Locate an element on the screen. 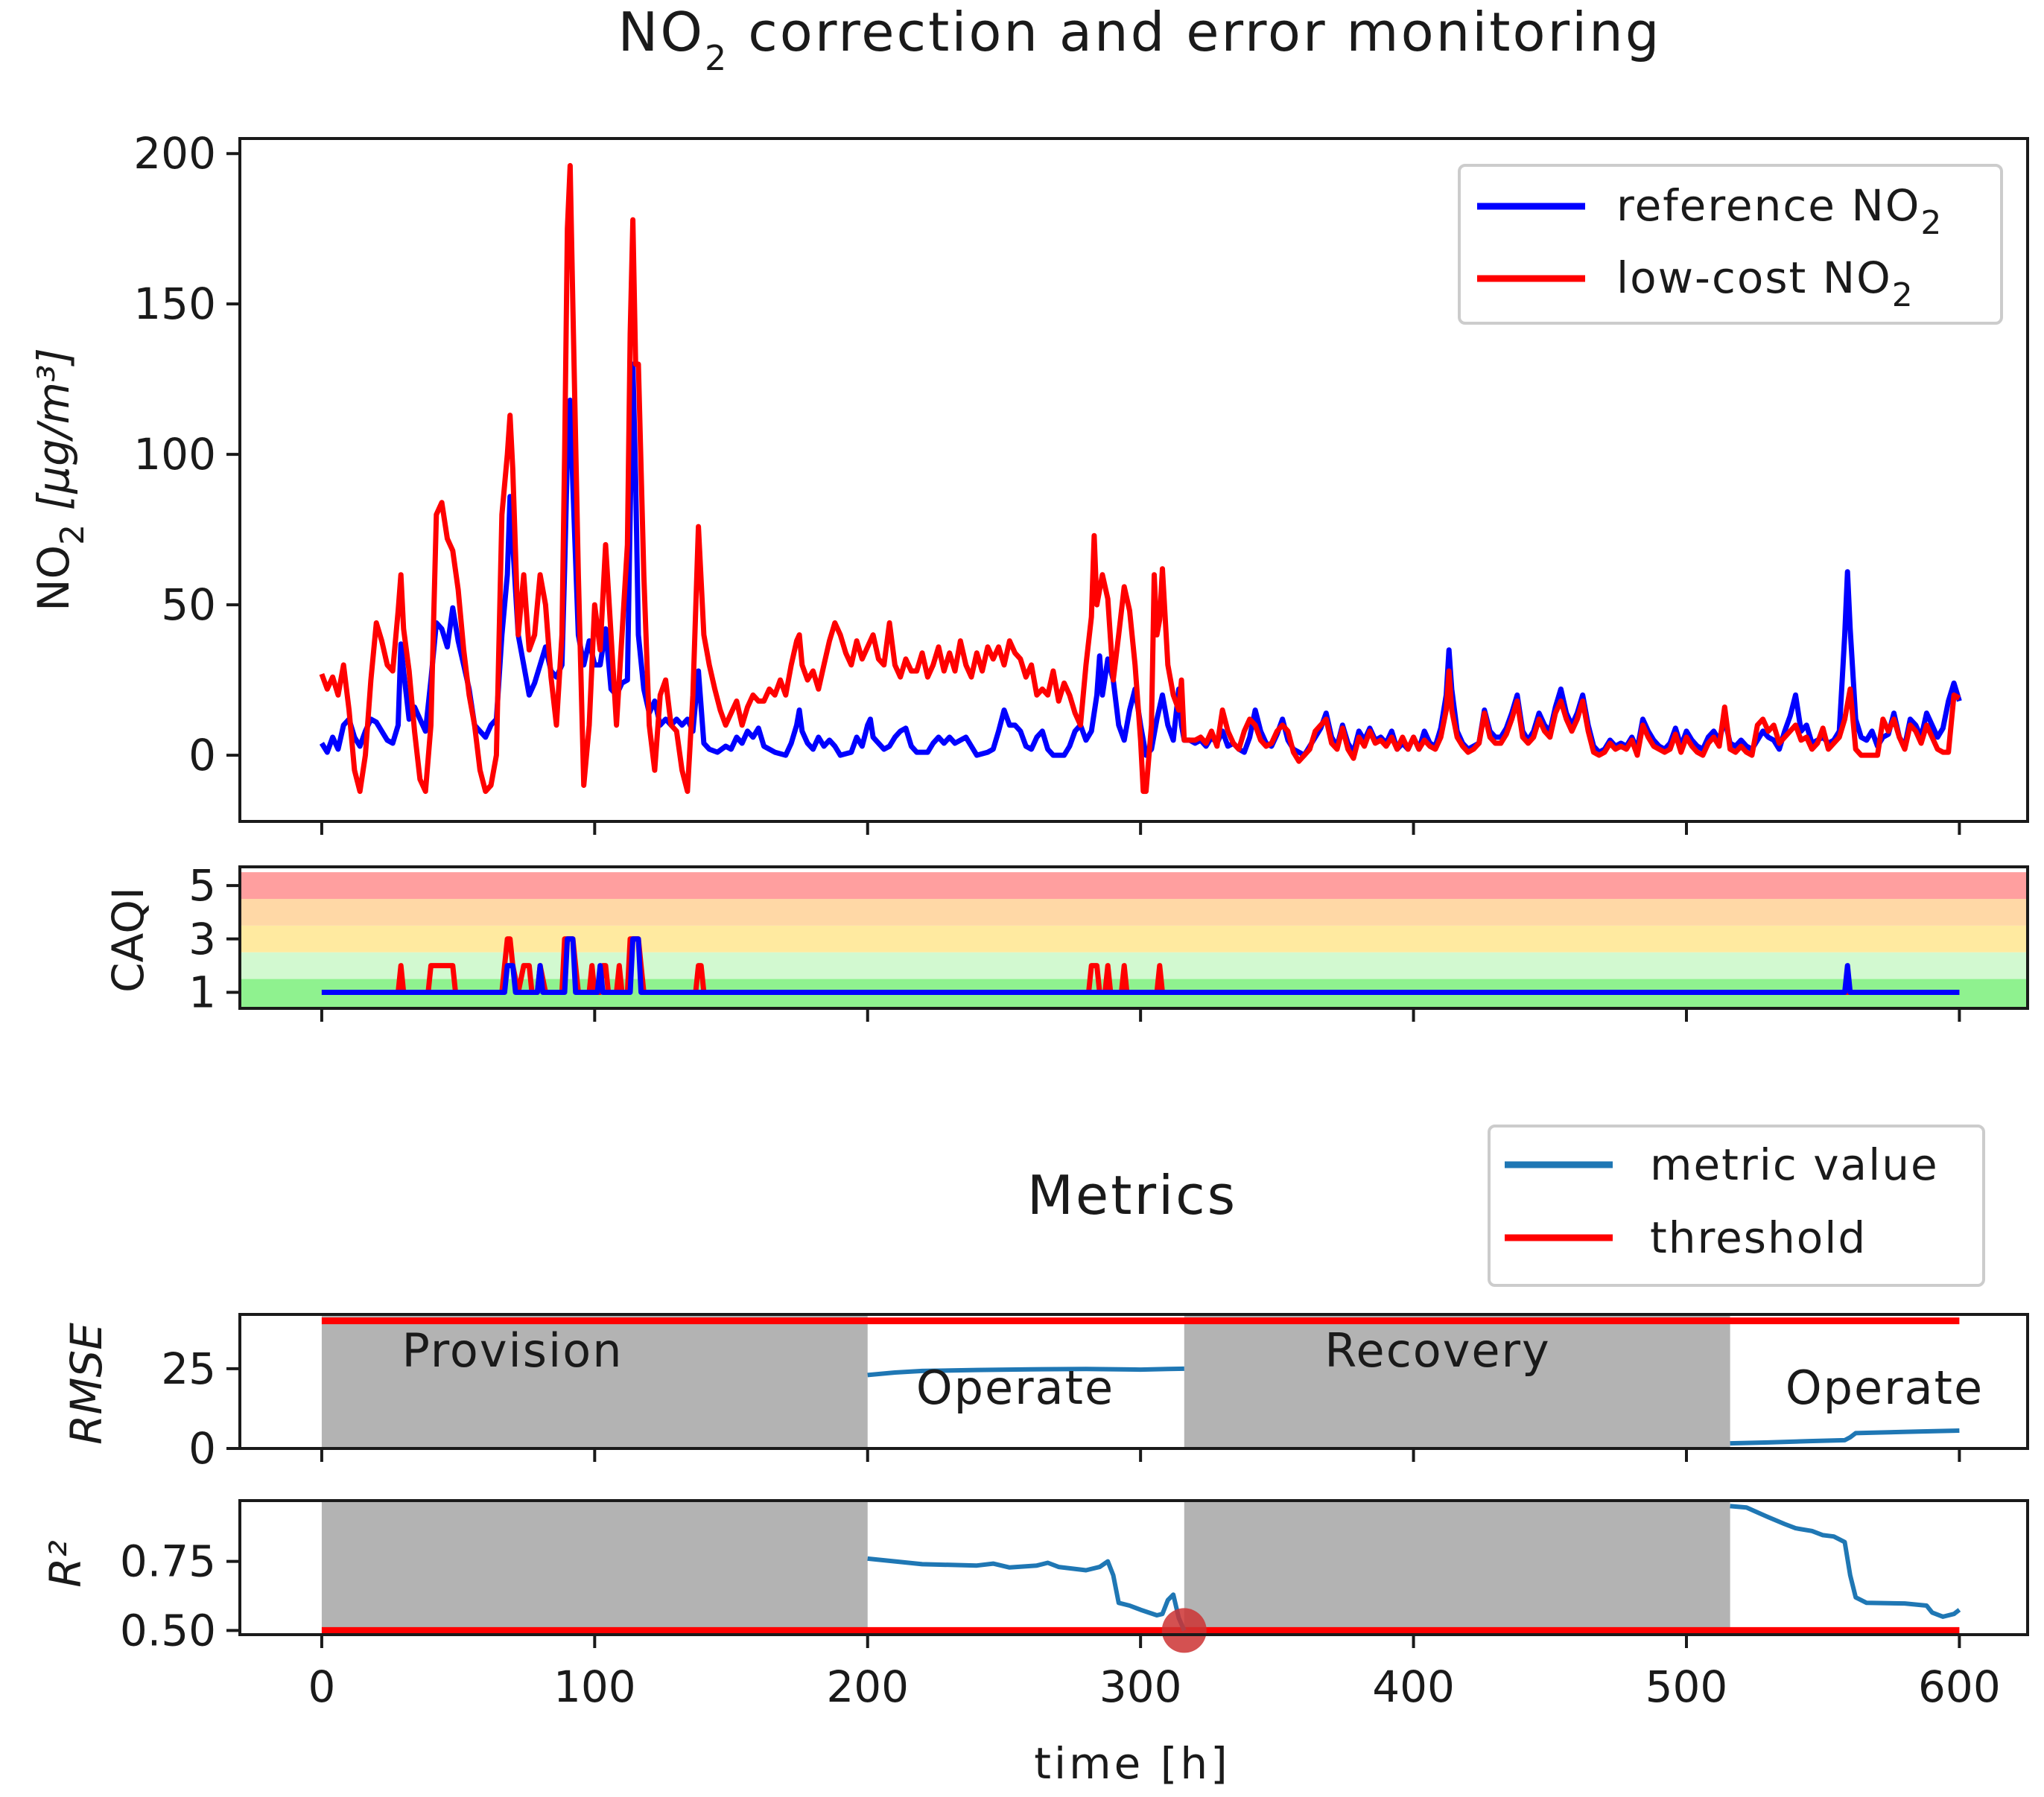 The height and width of the screenshot is (1797, 2044). phase-provision-label: Provision is located at coordinates (512, 1350).